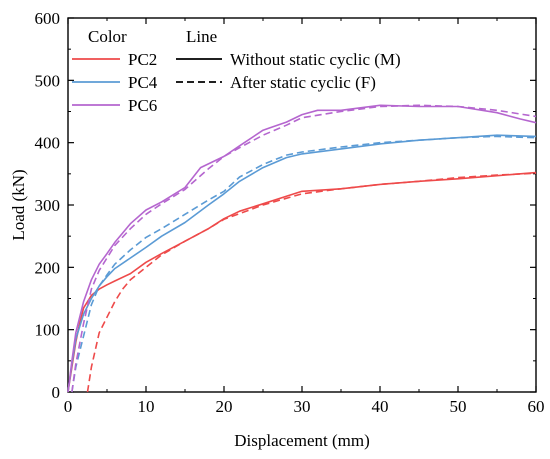 This screenshot has height=459, width=550. What do you see at coordinates (146, 406) in the screenshot?
I see `x-tick-label: 10` at bounding box center [146, 406].